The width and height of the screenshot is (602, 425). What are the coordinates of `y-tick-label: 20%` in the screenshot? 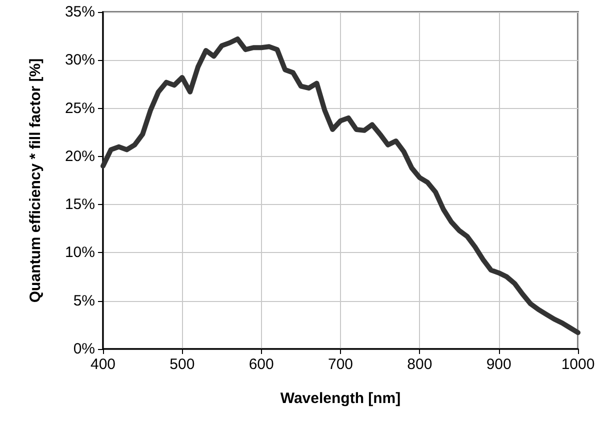 It's located at (79, 156).